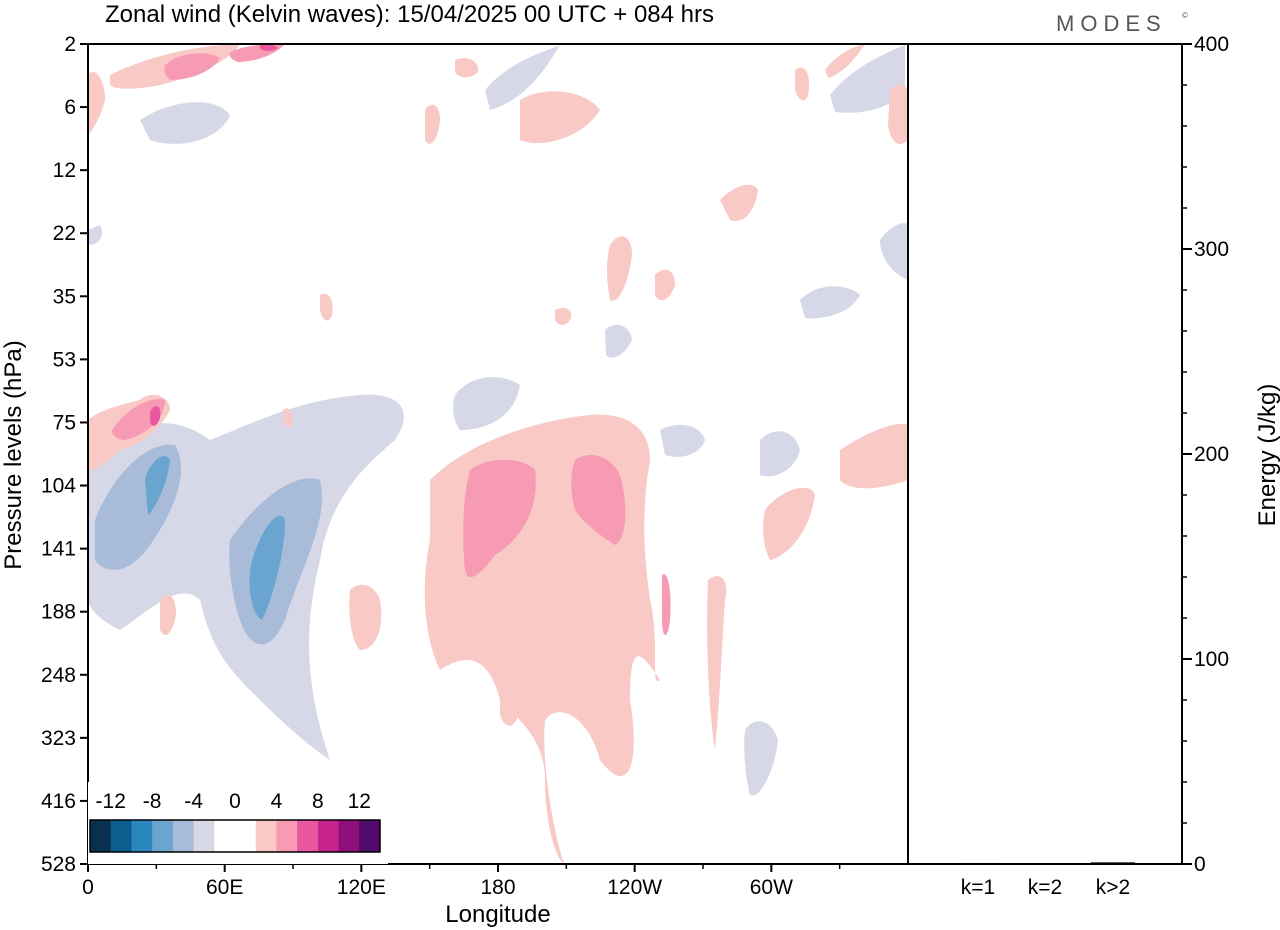 Image resolution: width=1280 pixels, height=930 pixels. Describe the element at coordinates (70, 107) in the screenshot. I see `pressure-tick-label: 6` at that location.